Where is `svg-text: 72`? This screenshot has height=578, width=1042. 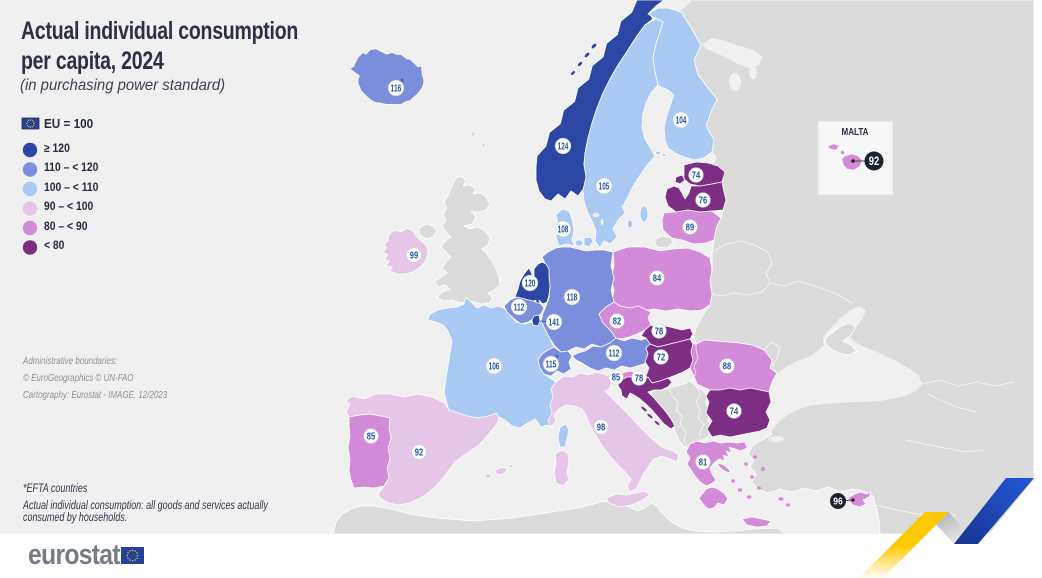 svg-text: 72 is located at coordinates (661, 357).